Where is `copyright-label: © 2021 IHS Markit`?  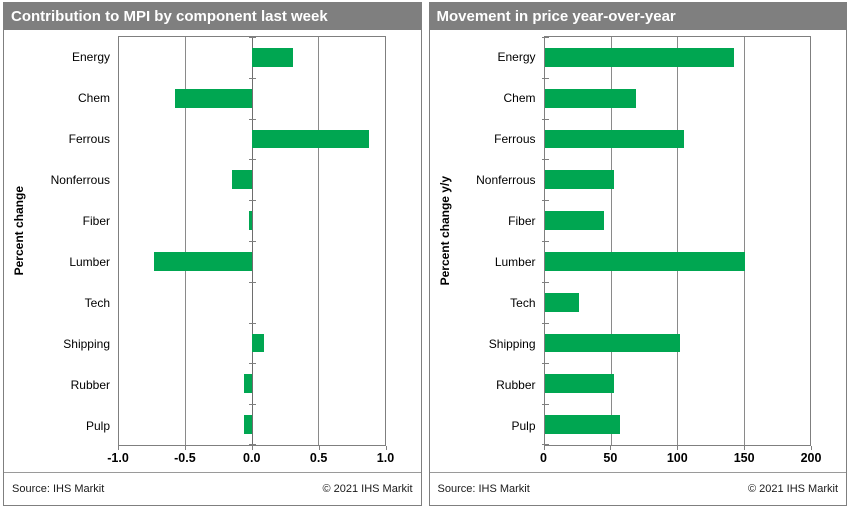
copyright-label: © 2021 IHS Markit is located at coordinates (367, 489).